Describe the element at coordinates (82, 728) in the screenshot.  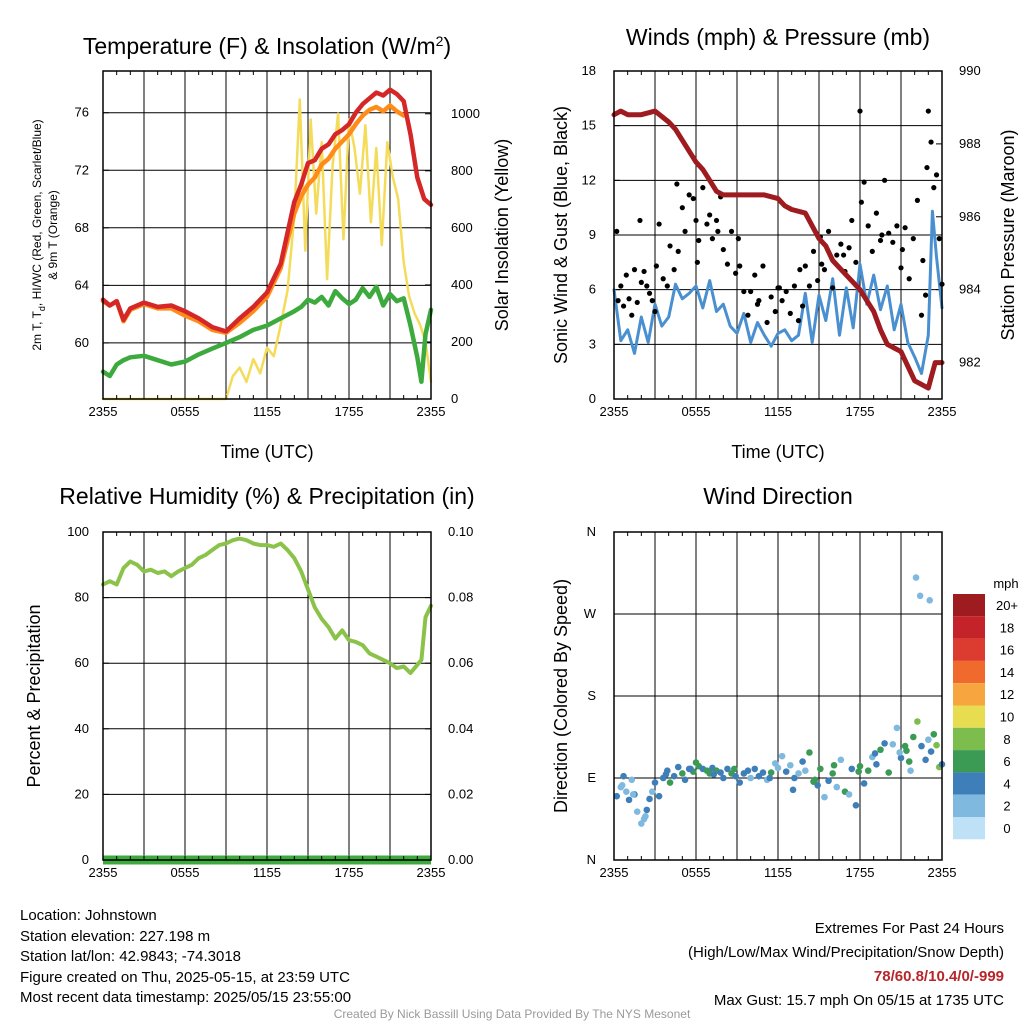
I see `rh-ytick-label: 40` at that location.